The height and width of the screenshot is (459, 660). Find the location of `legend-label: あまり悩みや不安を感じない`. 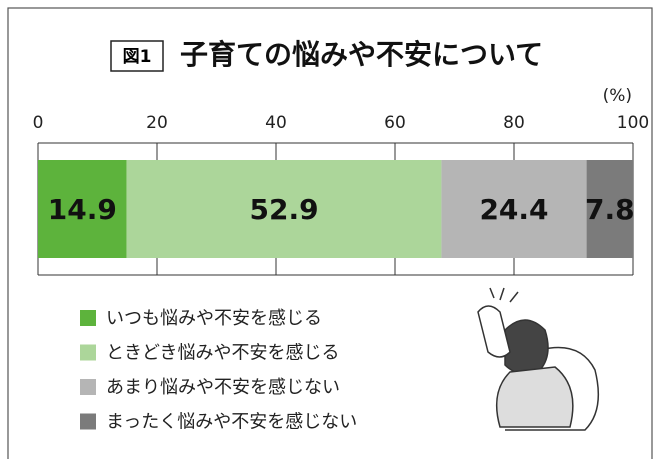

legend-label: あまり悩みや不安を感じない is located at coordinates (223, 387).